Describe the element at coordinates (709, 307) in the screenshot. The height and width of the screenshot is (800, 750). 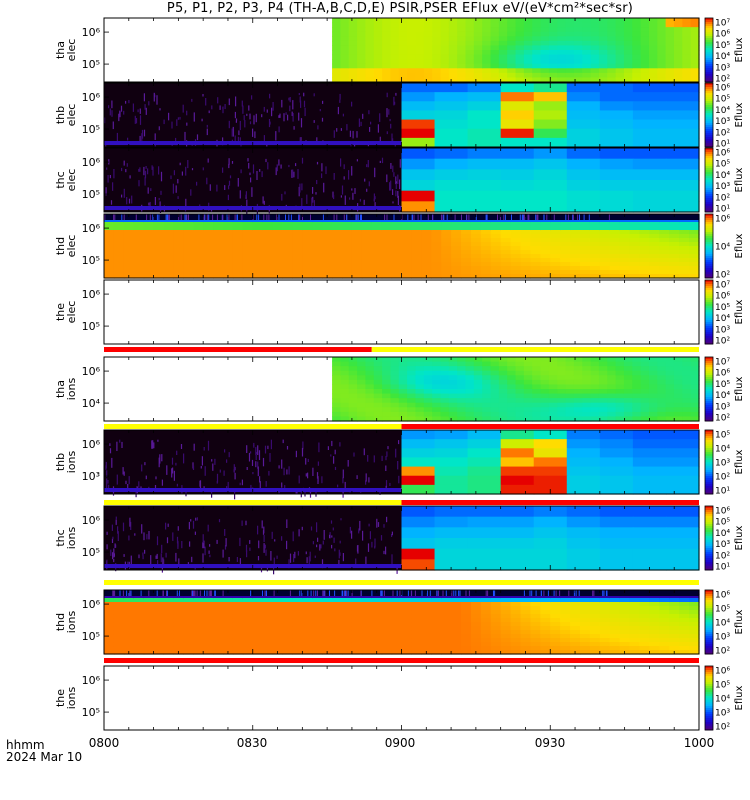
I see `panel-the-elec-colorbar-segment` at that location.